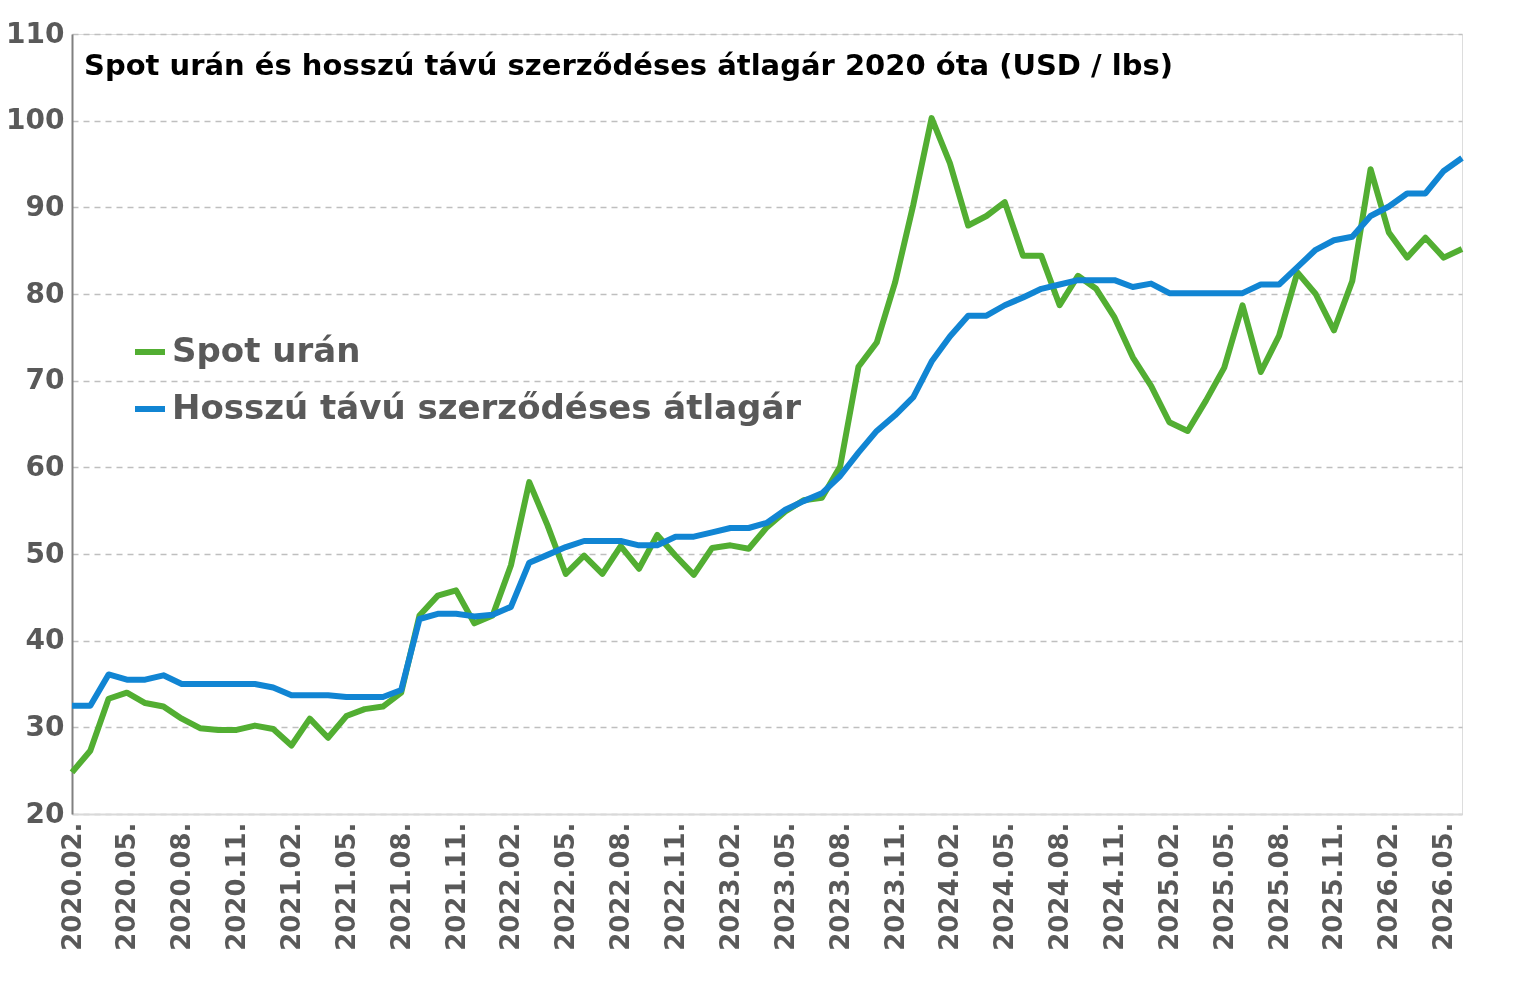 The width and height of the screenshot is (1524, 994). Describe the element at coordinates (126, 886) in the screenshot. I see `x-tick-label: 2020.05.` at that location.